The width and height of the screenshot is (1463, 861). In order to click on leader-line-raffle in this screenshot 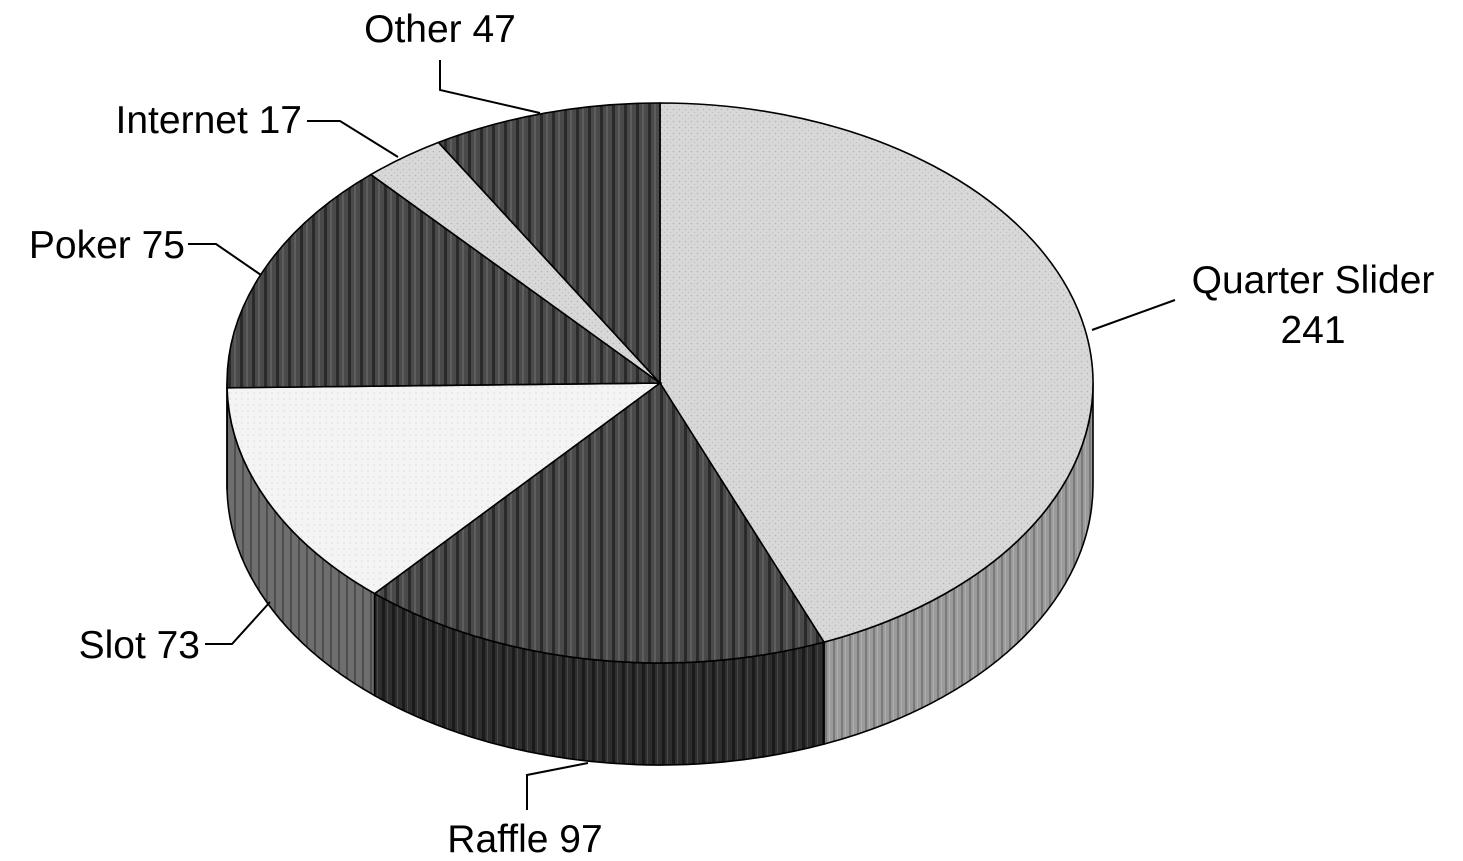, I will do `click(557, 786)`.